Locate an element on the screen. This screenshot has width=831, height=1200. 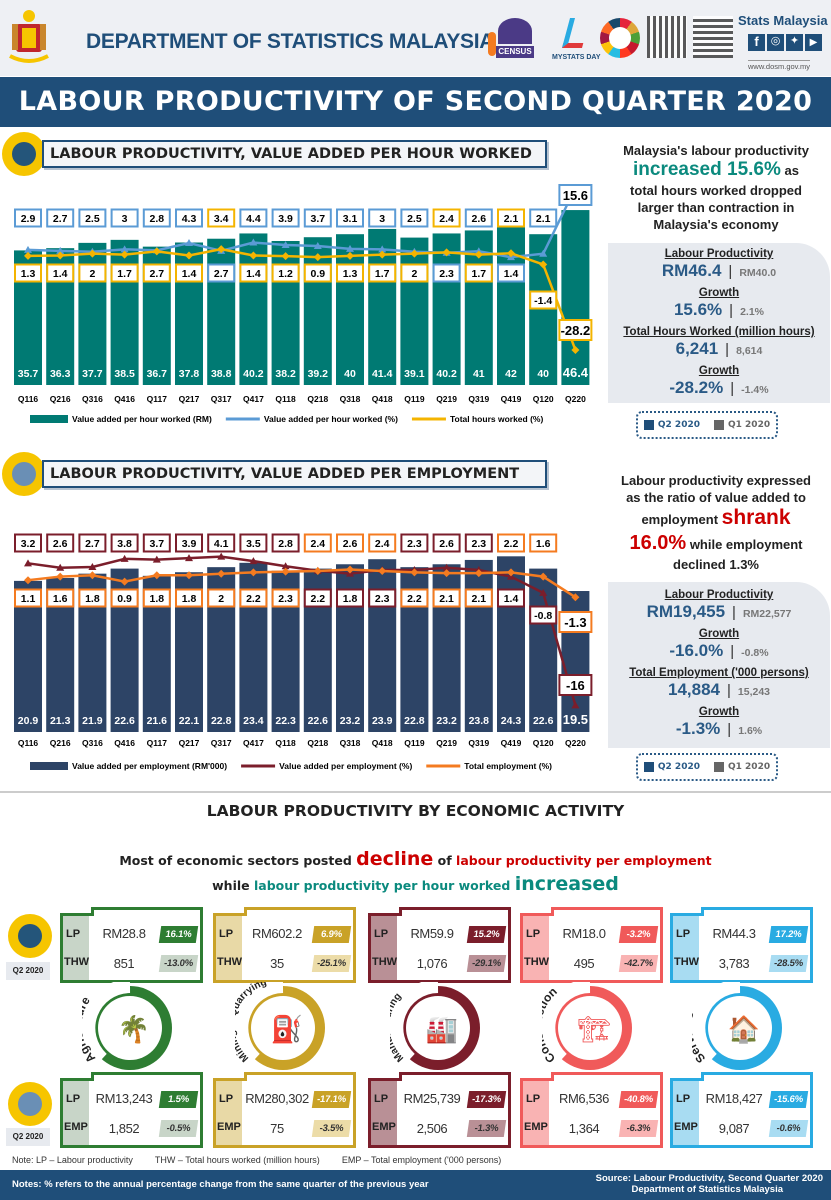
data-label: 2.4 is located at coordinates (382, 544).